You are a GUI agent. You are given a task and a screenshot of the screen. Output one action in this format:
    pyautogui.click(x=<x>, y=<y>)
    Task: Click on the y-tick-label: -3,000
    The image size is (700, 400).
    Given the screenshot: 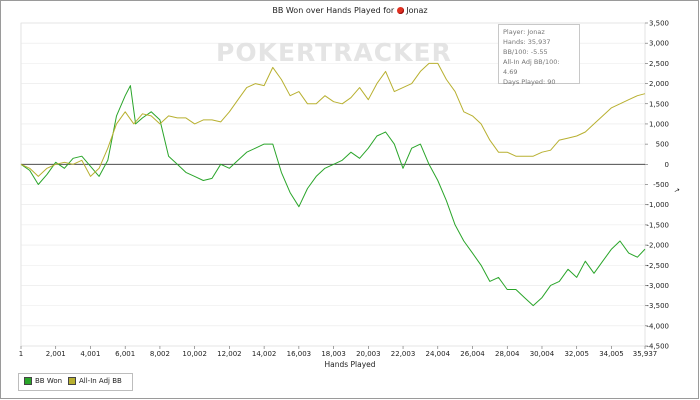 What is the action you would take?
    pyautogui.click(x=657, y=286)
    